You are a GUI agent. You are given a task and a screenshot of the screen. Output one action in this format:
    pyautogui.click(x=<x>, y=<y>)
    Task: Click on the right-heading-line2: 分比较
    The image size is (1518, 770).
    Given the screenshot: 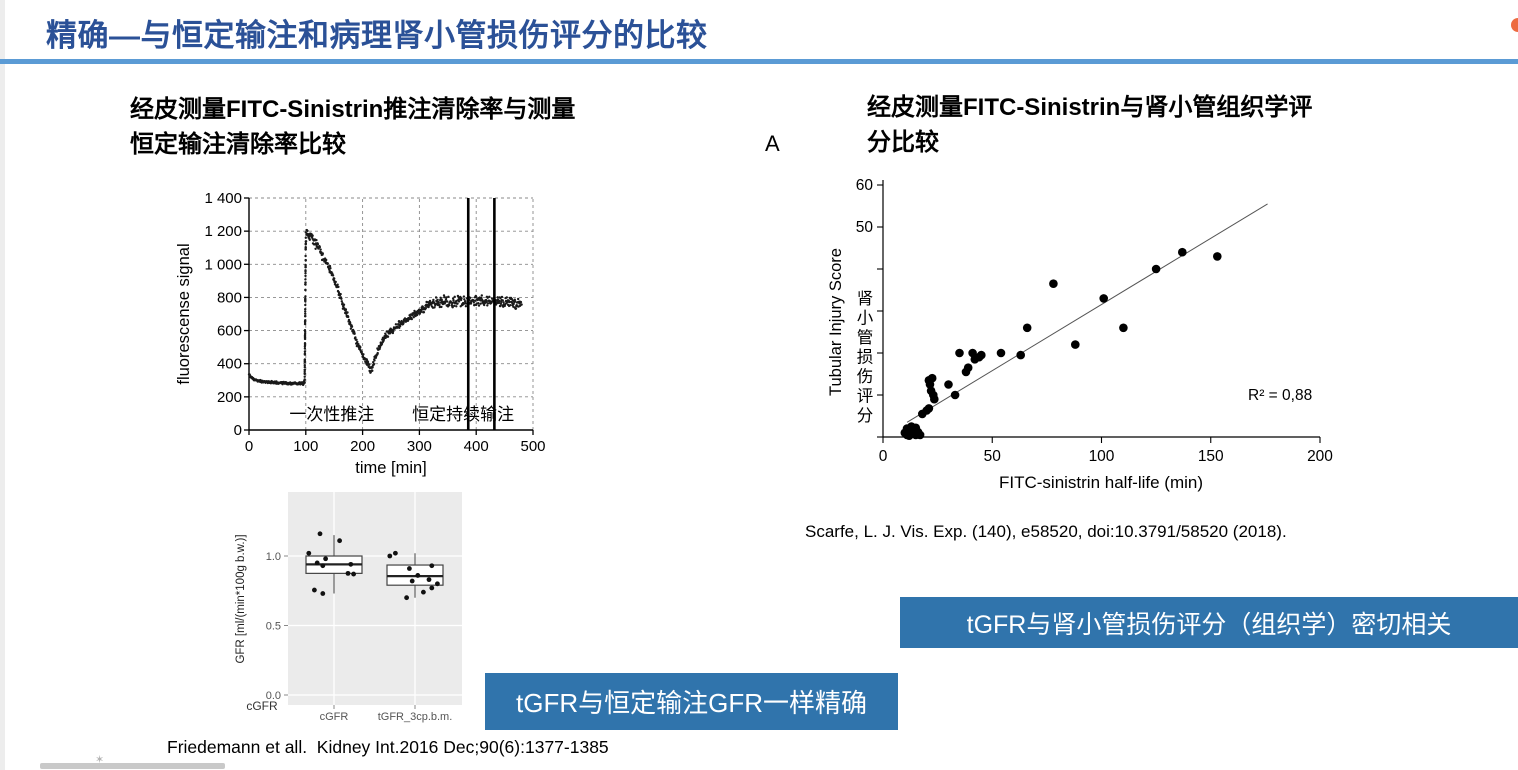 What is the action you would take?
    pyautogui.click(x=903, y=142)
    